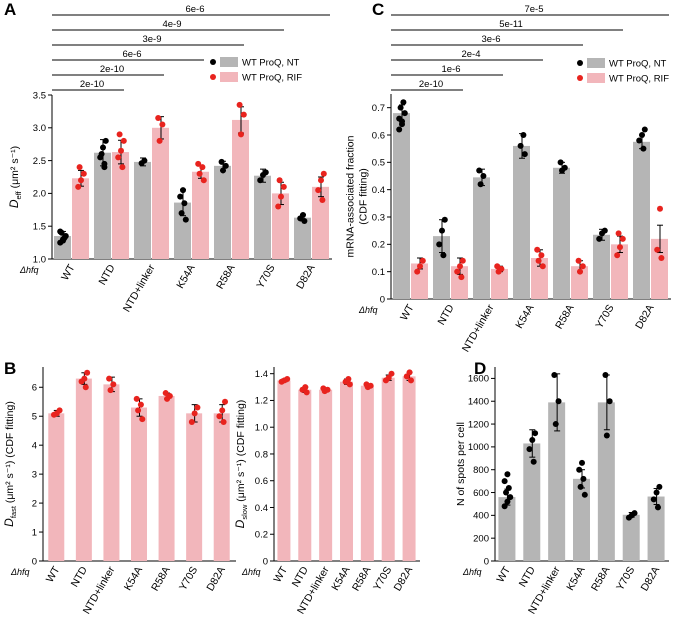 The width and height of the screenshot is (685, 622). I want to click on bar-NTD+linker-s1, so click(326, 475).